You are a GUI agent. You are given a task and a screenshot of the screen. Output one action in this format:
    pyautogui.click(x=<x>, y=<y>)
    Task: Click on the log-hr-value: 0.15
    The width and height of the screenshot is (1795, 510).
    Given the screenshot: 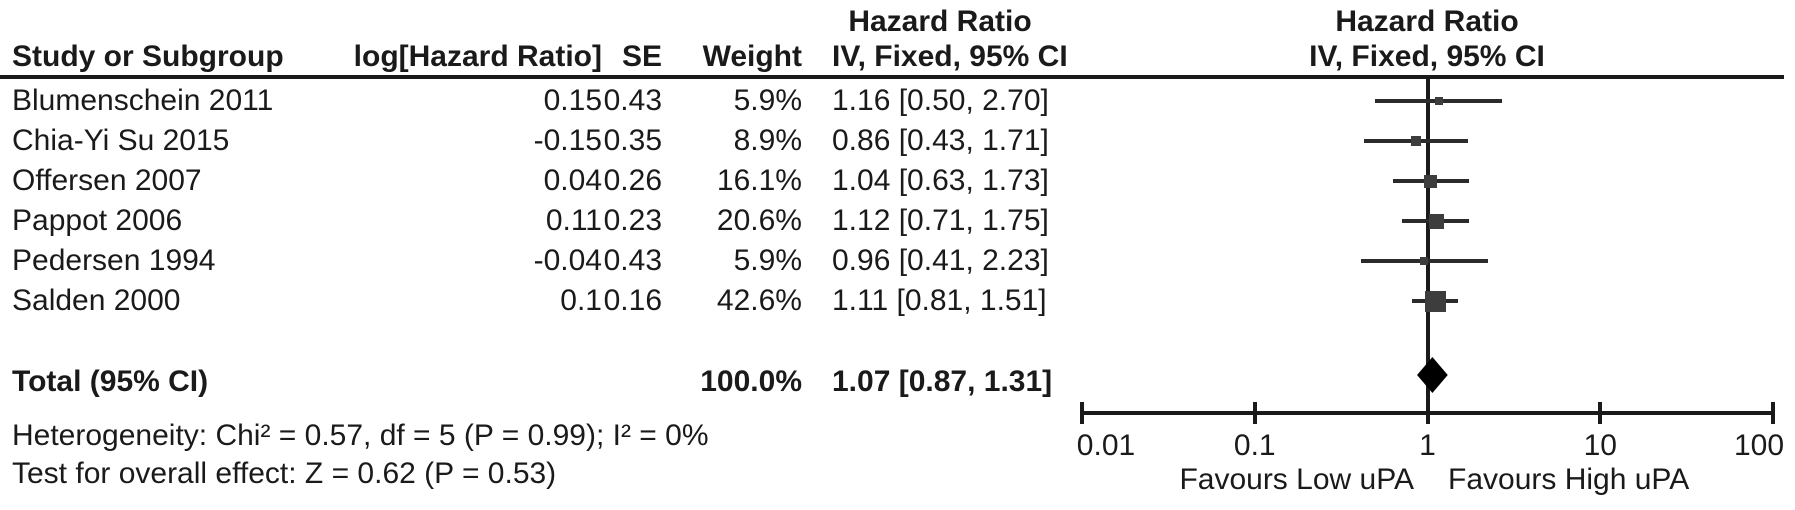 What is the action you would take?
    pyautogui.click(x=572, y=100)
    